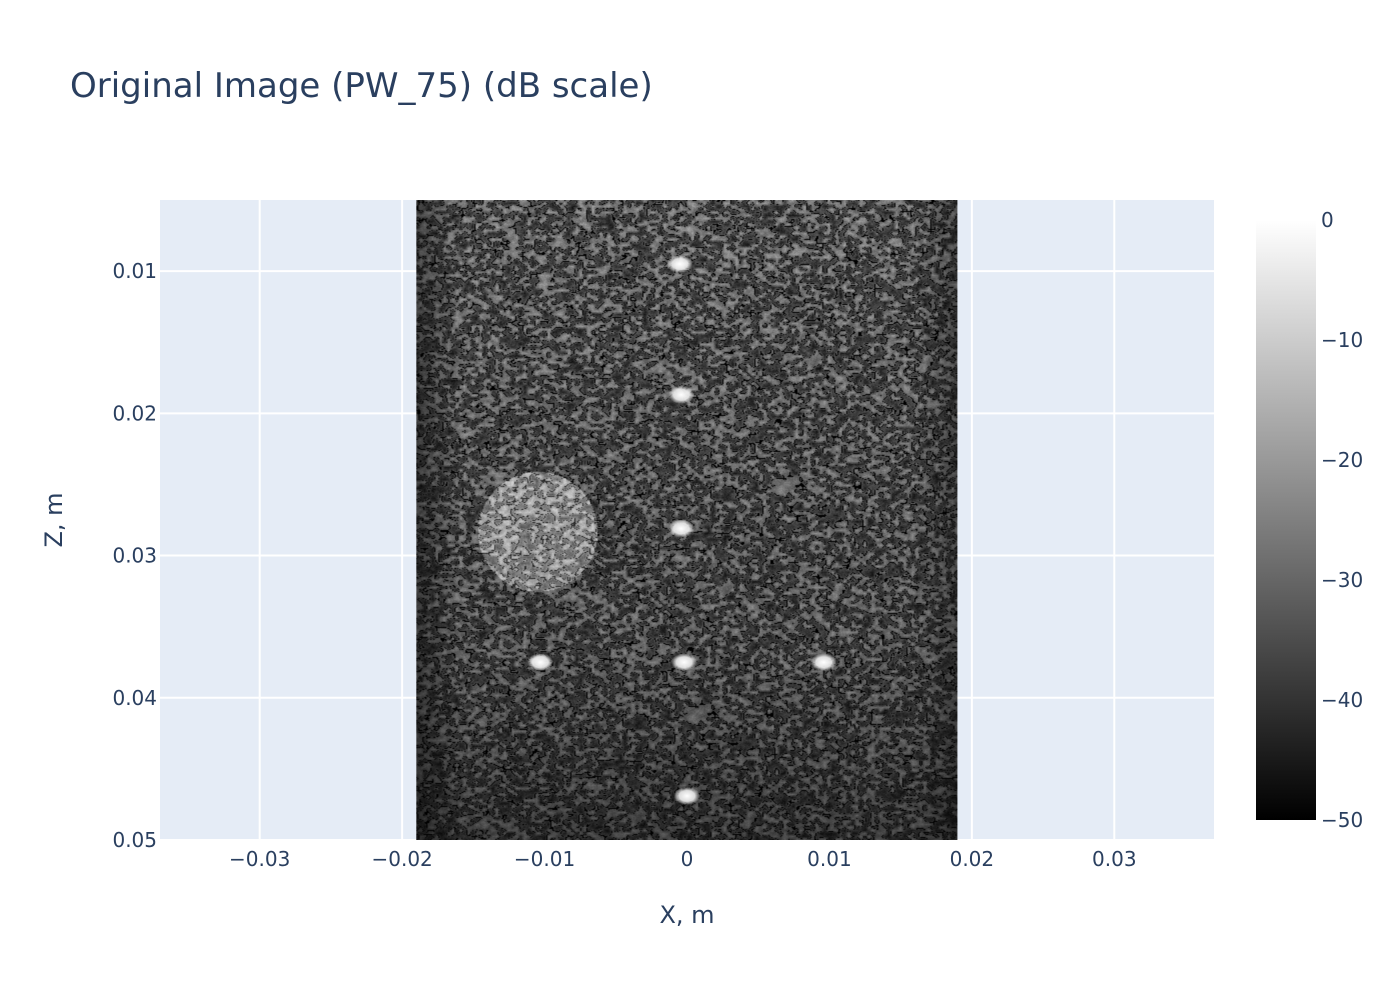 Image resolution: width=1400 pixels, height=1000 pixels. What do you see at coordinates (54, 519) in the screenshot?
I see `y-axis-title: Z, m` at bounding box center [54, 519].